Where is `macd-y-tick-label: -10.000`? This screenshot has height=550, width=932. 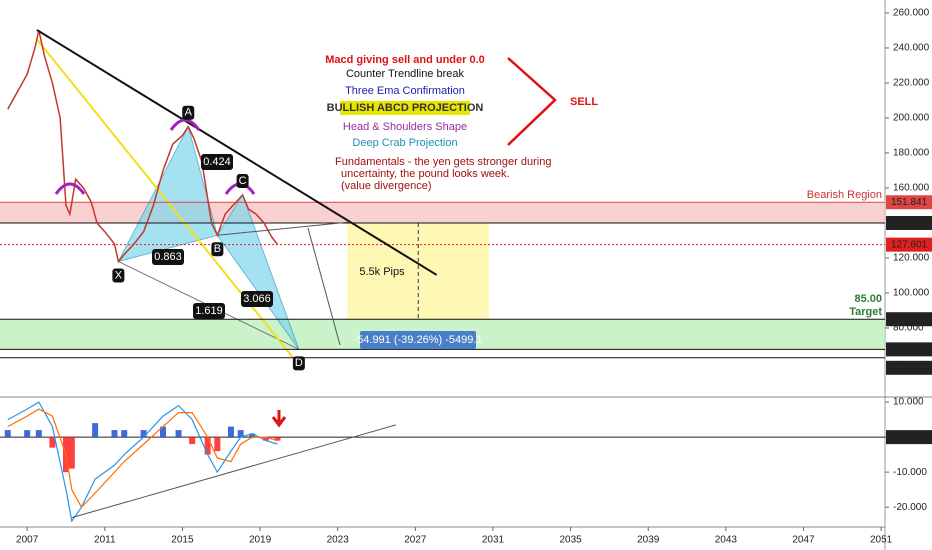 macd-y-tick-label: -10.000 is located at coordinates (910, 472).